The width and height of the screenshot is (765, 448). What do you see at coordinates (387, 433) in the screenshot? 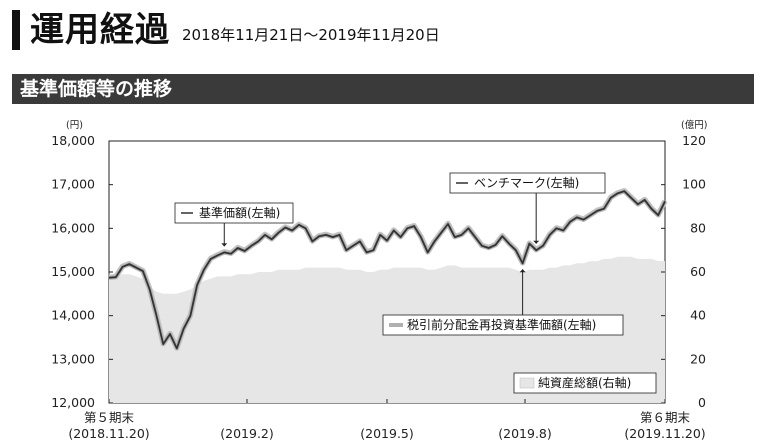
I see `x-tick-date-label: (2019.5)` at bounding box center [387, 433].